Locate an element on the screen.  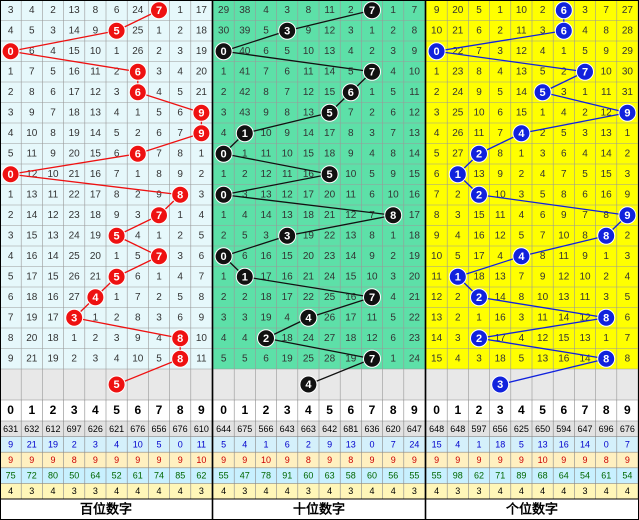
ball-label: 5 is located at coordinates (117, 385).